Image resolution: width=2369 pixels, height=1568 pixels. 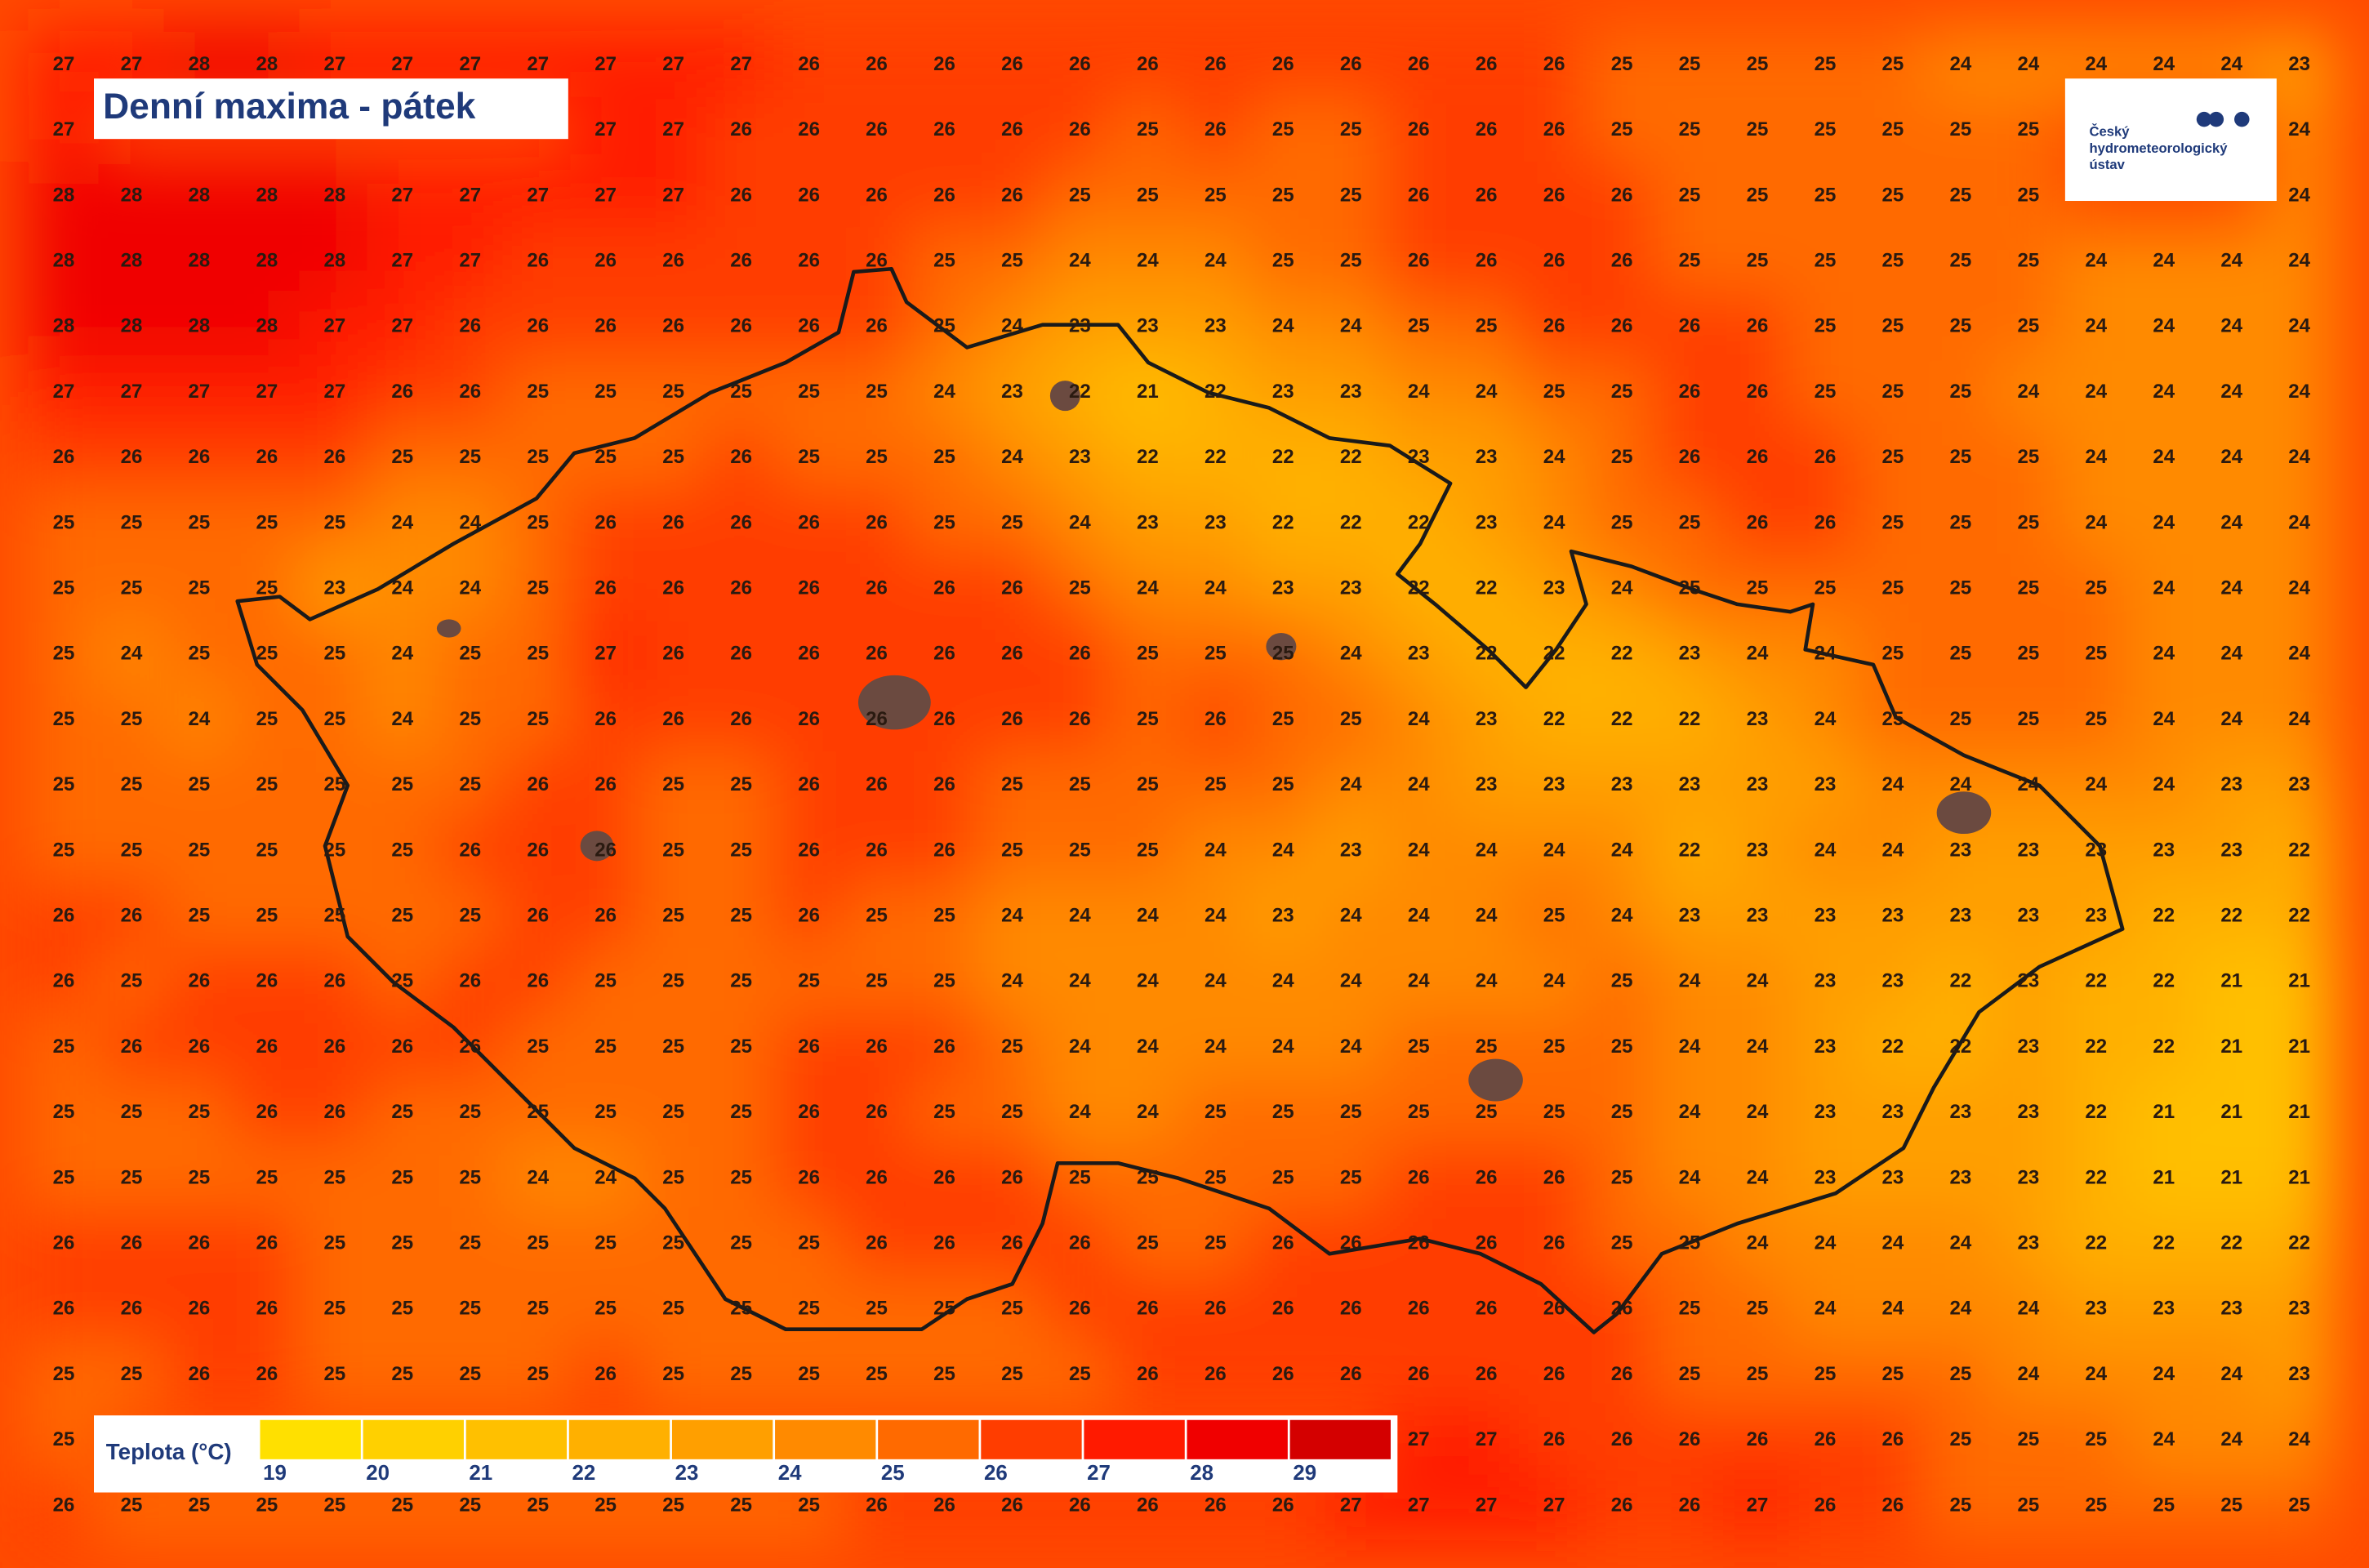 What do you see at coordinates (132, 195) in the screenshot?
I see `temperature-value: 28` at bounding box center [132, 195].